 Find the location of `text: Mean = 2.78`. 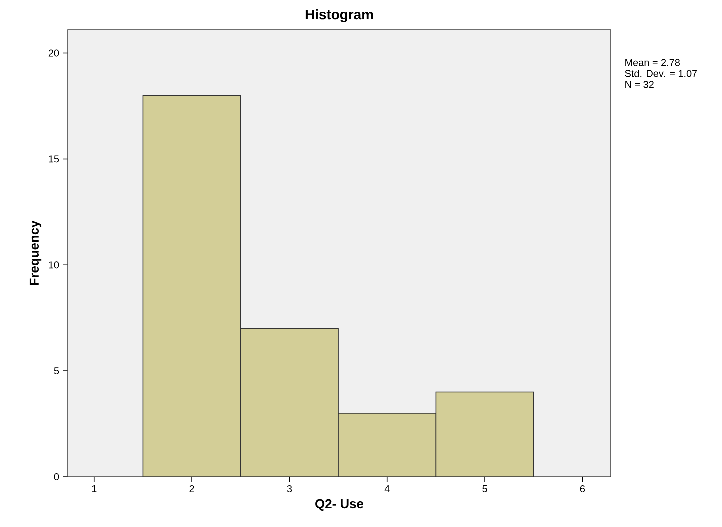

text: Mean = 2.78 is located at coordinates (653, 62).